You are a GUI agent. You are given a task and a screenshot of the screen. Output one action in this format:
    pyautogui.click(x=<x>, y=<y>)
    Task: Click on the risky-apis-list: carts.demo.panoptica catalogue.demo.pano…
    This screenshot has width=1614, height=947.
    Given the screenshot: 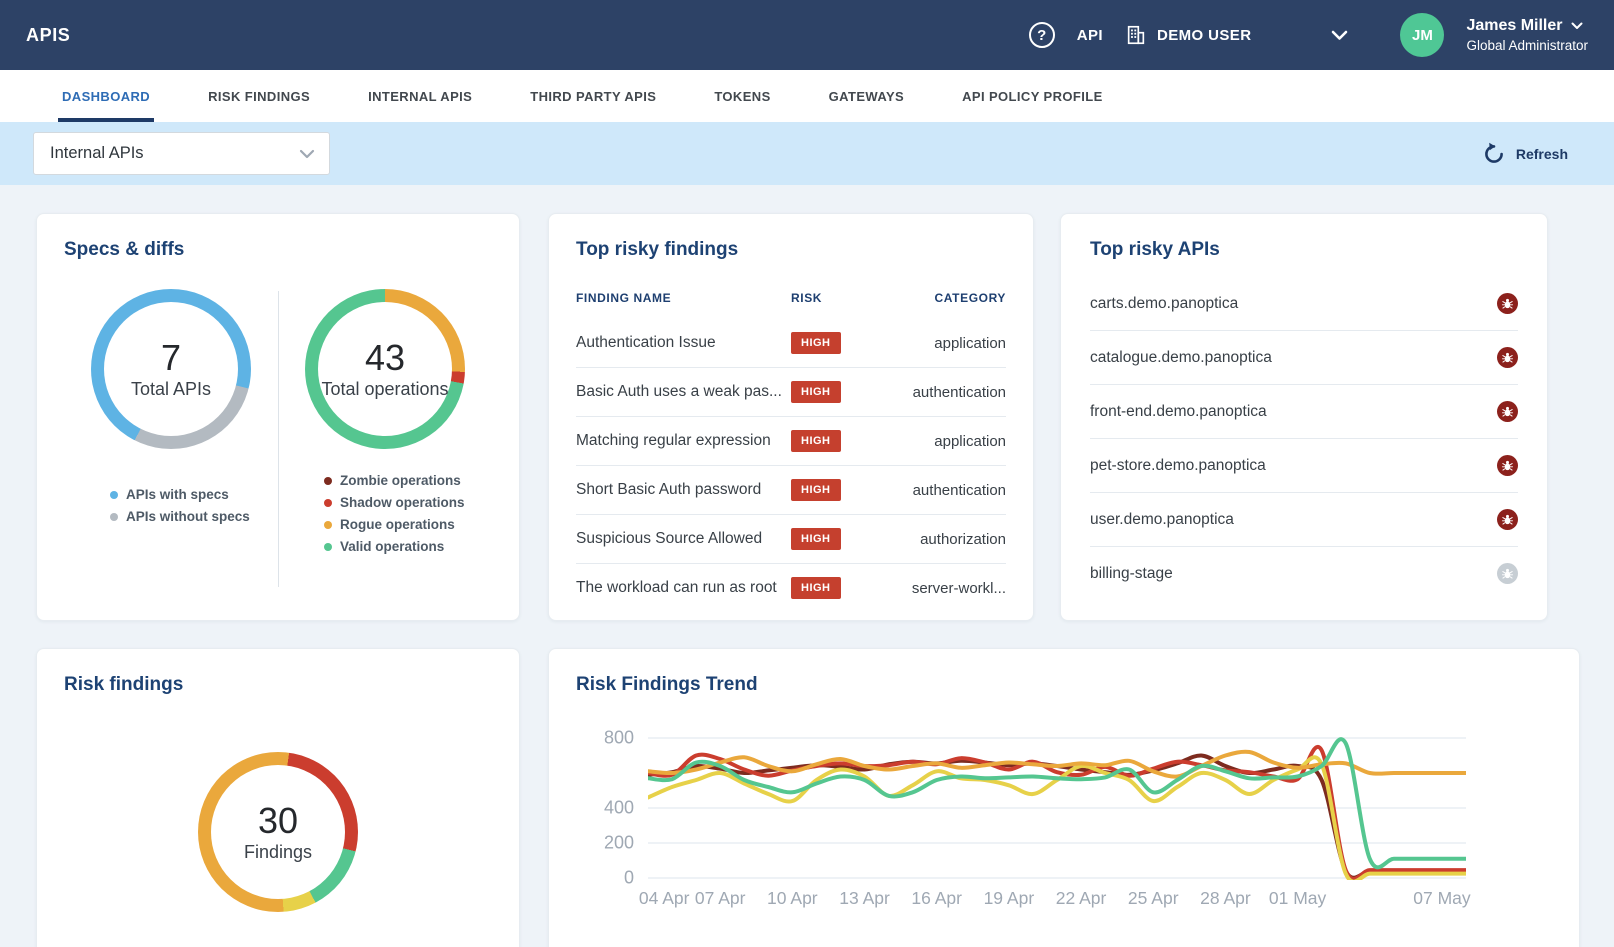 What is the action you would take?
    pyautogui.click(x=1304, y=438)
    